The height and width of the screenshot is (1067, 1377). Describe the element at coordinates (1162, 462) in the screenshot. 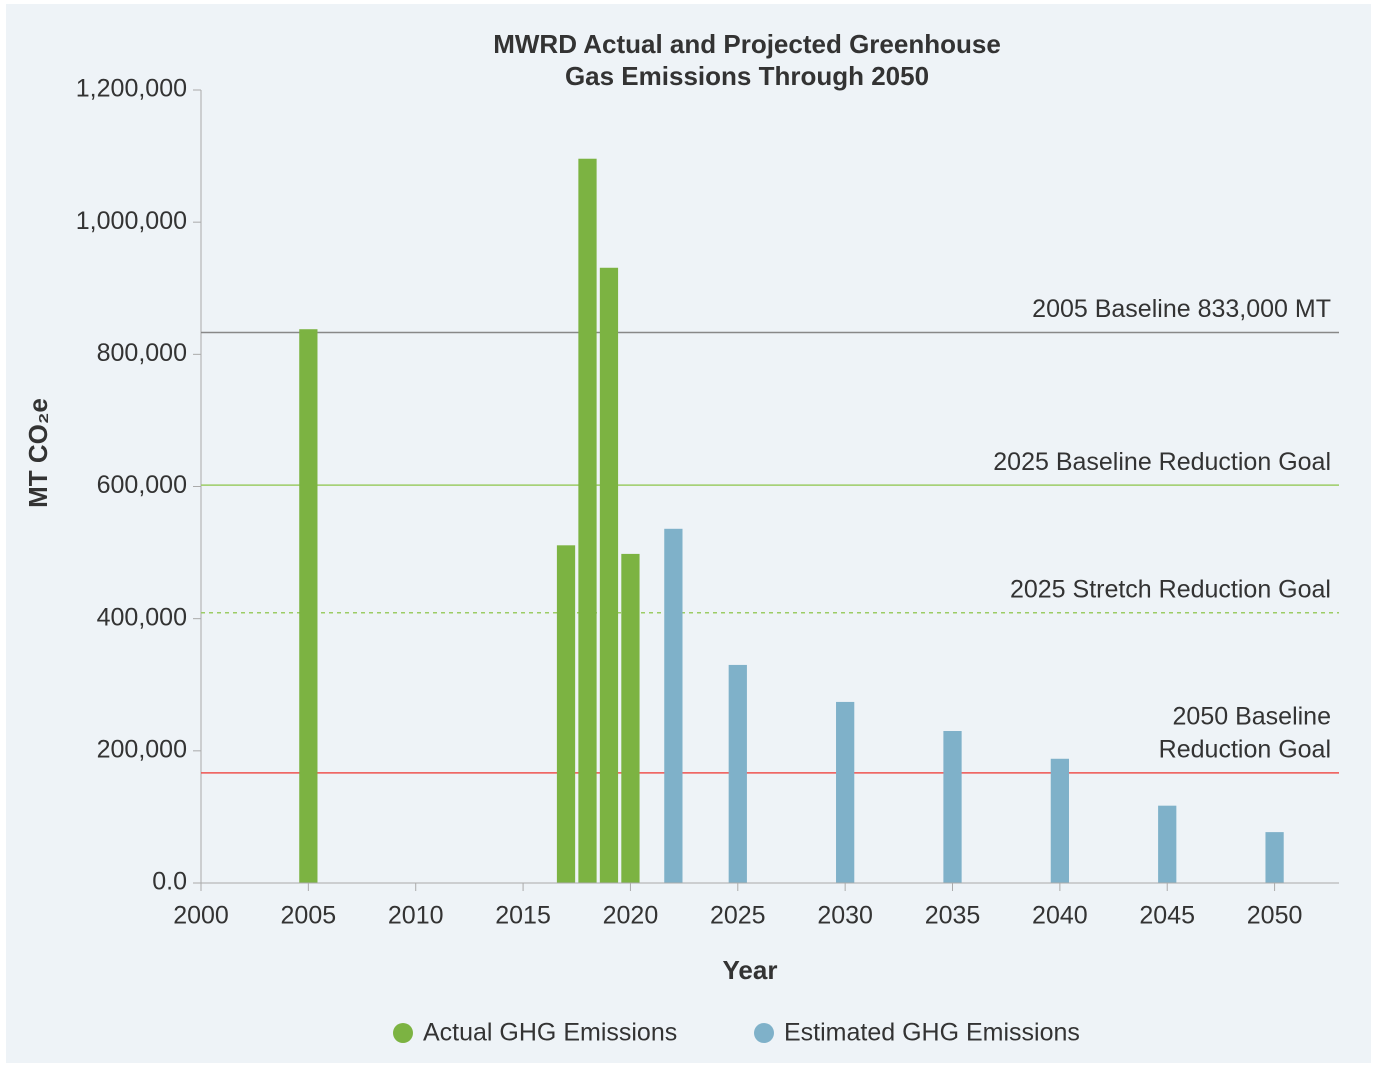

I see `reference-label: 2025 Baseline Reduction Goal` at that location.